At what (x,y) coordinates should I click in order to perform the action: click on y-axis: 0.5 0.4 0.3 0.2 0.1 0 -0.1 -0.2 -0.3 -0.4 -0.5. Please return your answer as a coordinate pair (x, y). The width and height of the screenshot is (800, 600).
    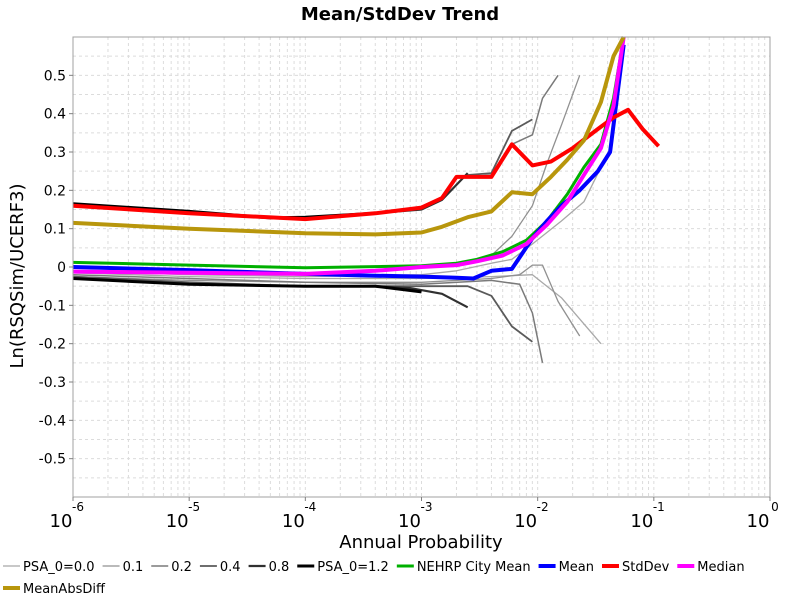
    Looking at the image, I should click on (56, 268).